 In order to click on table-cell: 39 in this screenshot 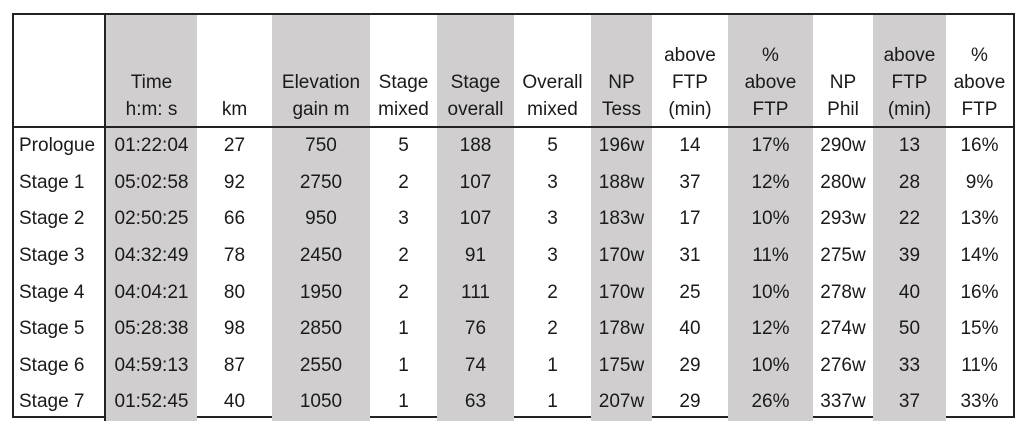, I will do `click(909, 256)`.